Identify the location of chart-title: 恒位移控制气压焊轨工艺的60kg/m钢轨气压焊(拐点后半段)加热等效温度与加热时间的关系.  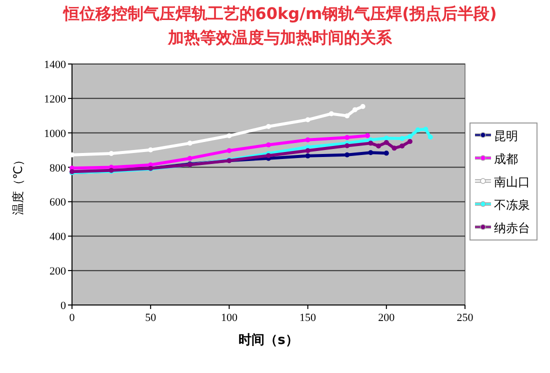
(280, 26).